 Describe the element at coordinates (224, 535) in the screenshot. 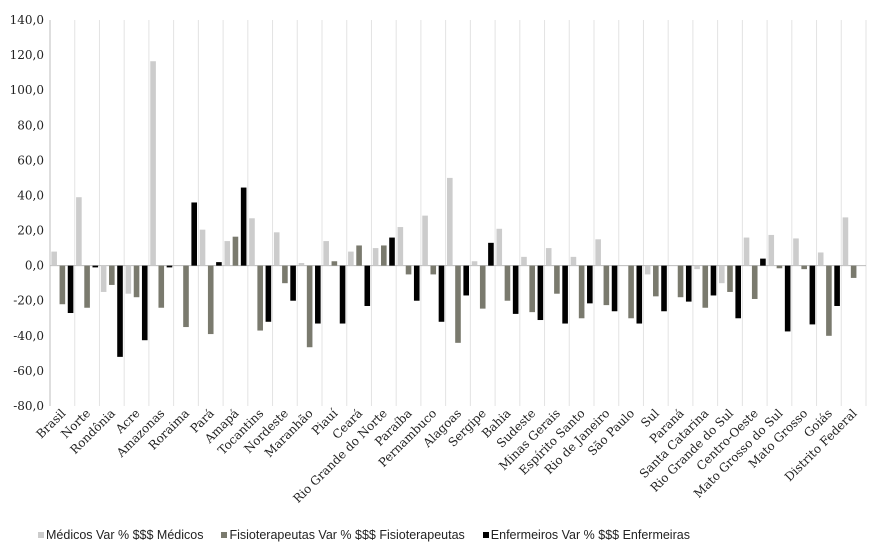

I see `legend-swatch-fisioterapeutas` at that location.